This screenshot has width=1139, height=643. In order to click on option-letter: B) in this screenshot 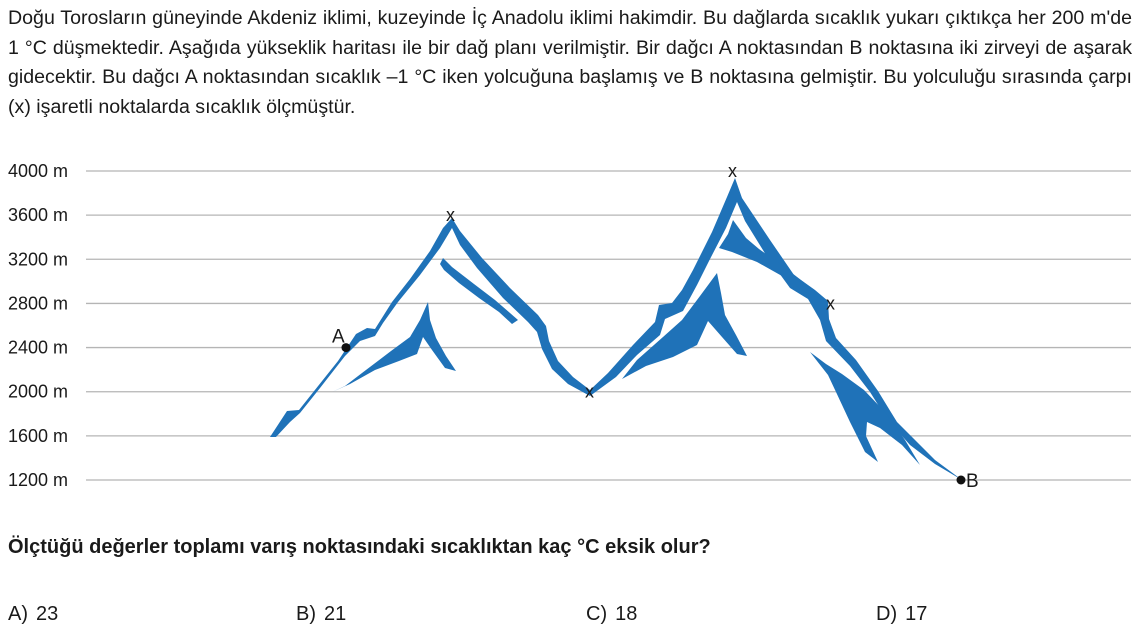, I will do `click(306, 614)`.